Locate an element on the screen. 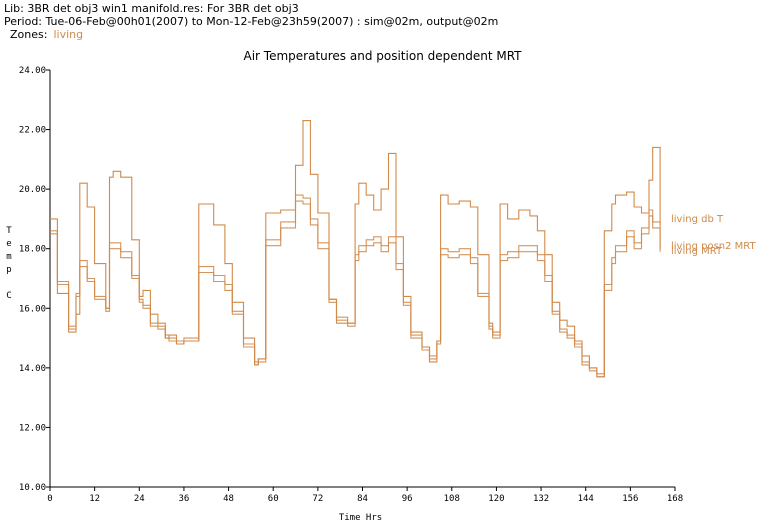 This screenshot has height=525, width=766. x-tick-label: 72 is located at coordinates (317, 499).